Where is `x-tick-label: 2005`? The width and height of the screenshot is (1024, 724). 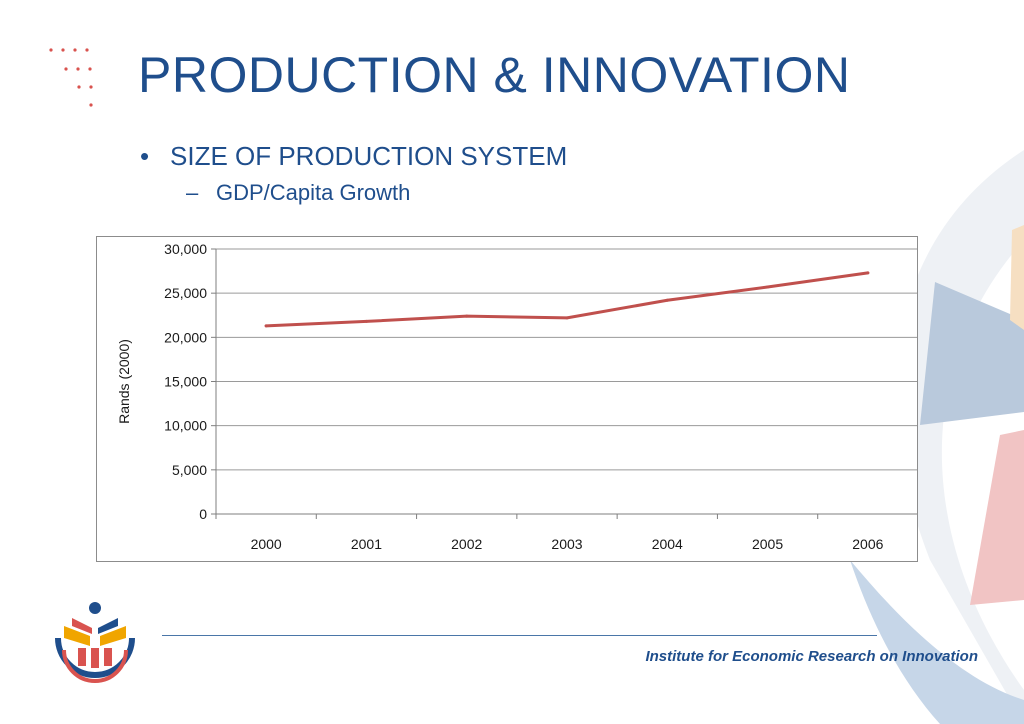 x-tick-label: 2005 is located at coordinates (767, 544).